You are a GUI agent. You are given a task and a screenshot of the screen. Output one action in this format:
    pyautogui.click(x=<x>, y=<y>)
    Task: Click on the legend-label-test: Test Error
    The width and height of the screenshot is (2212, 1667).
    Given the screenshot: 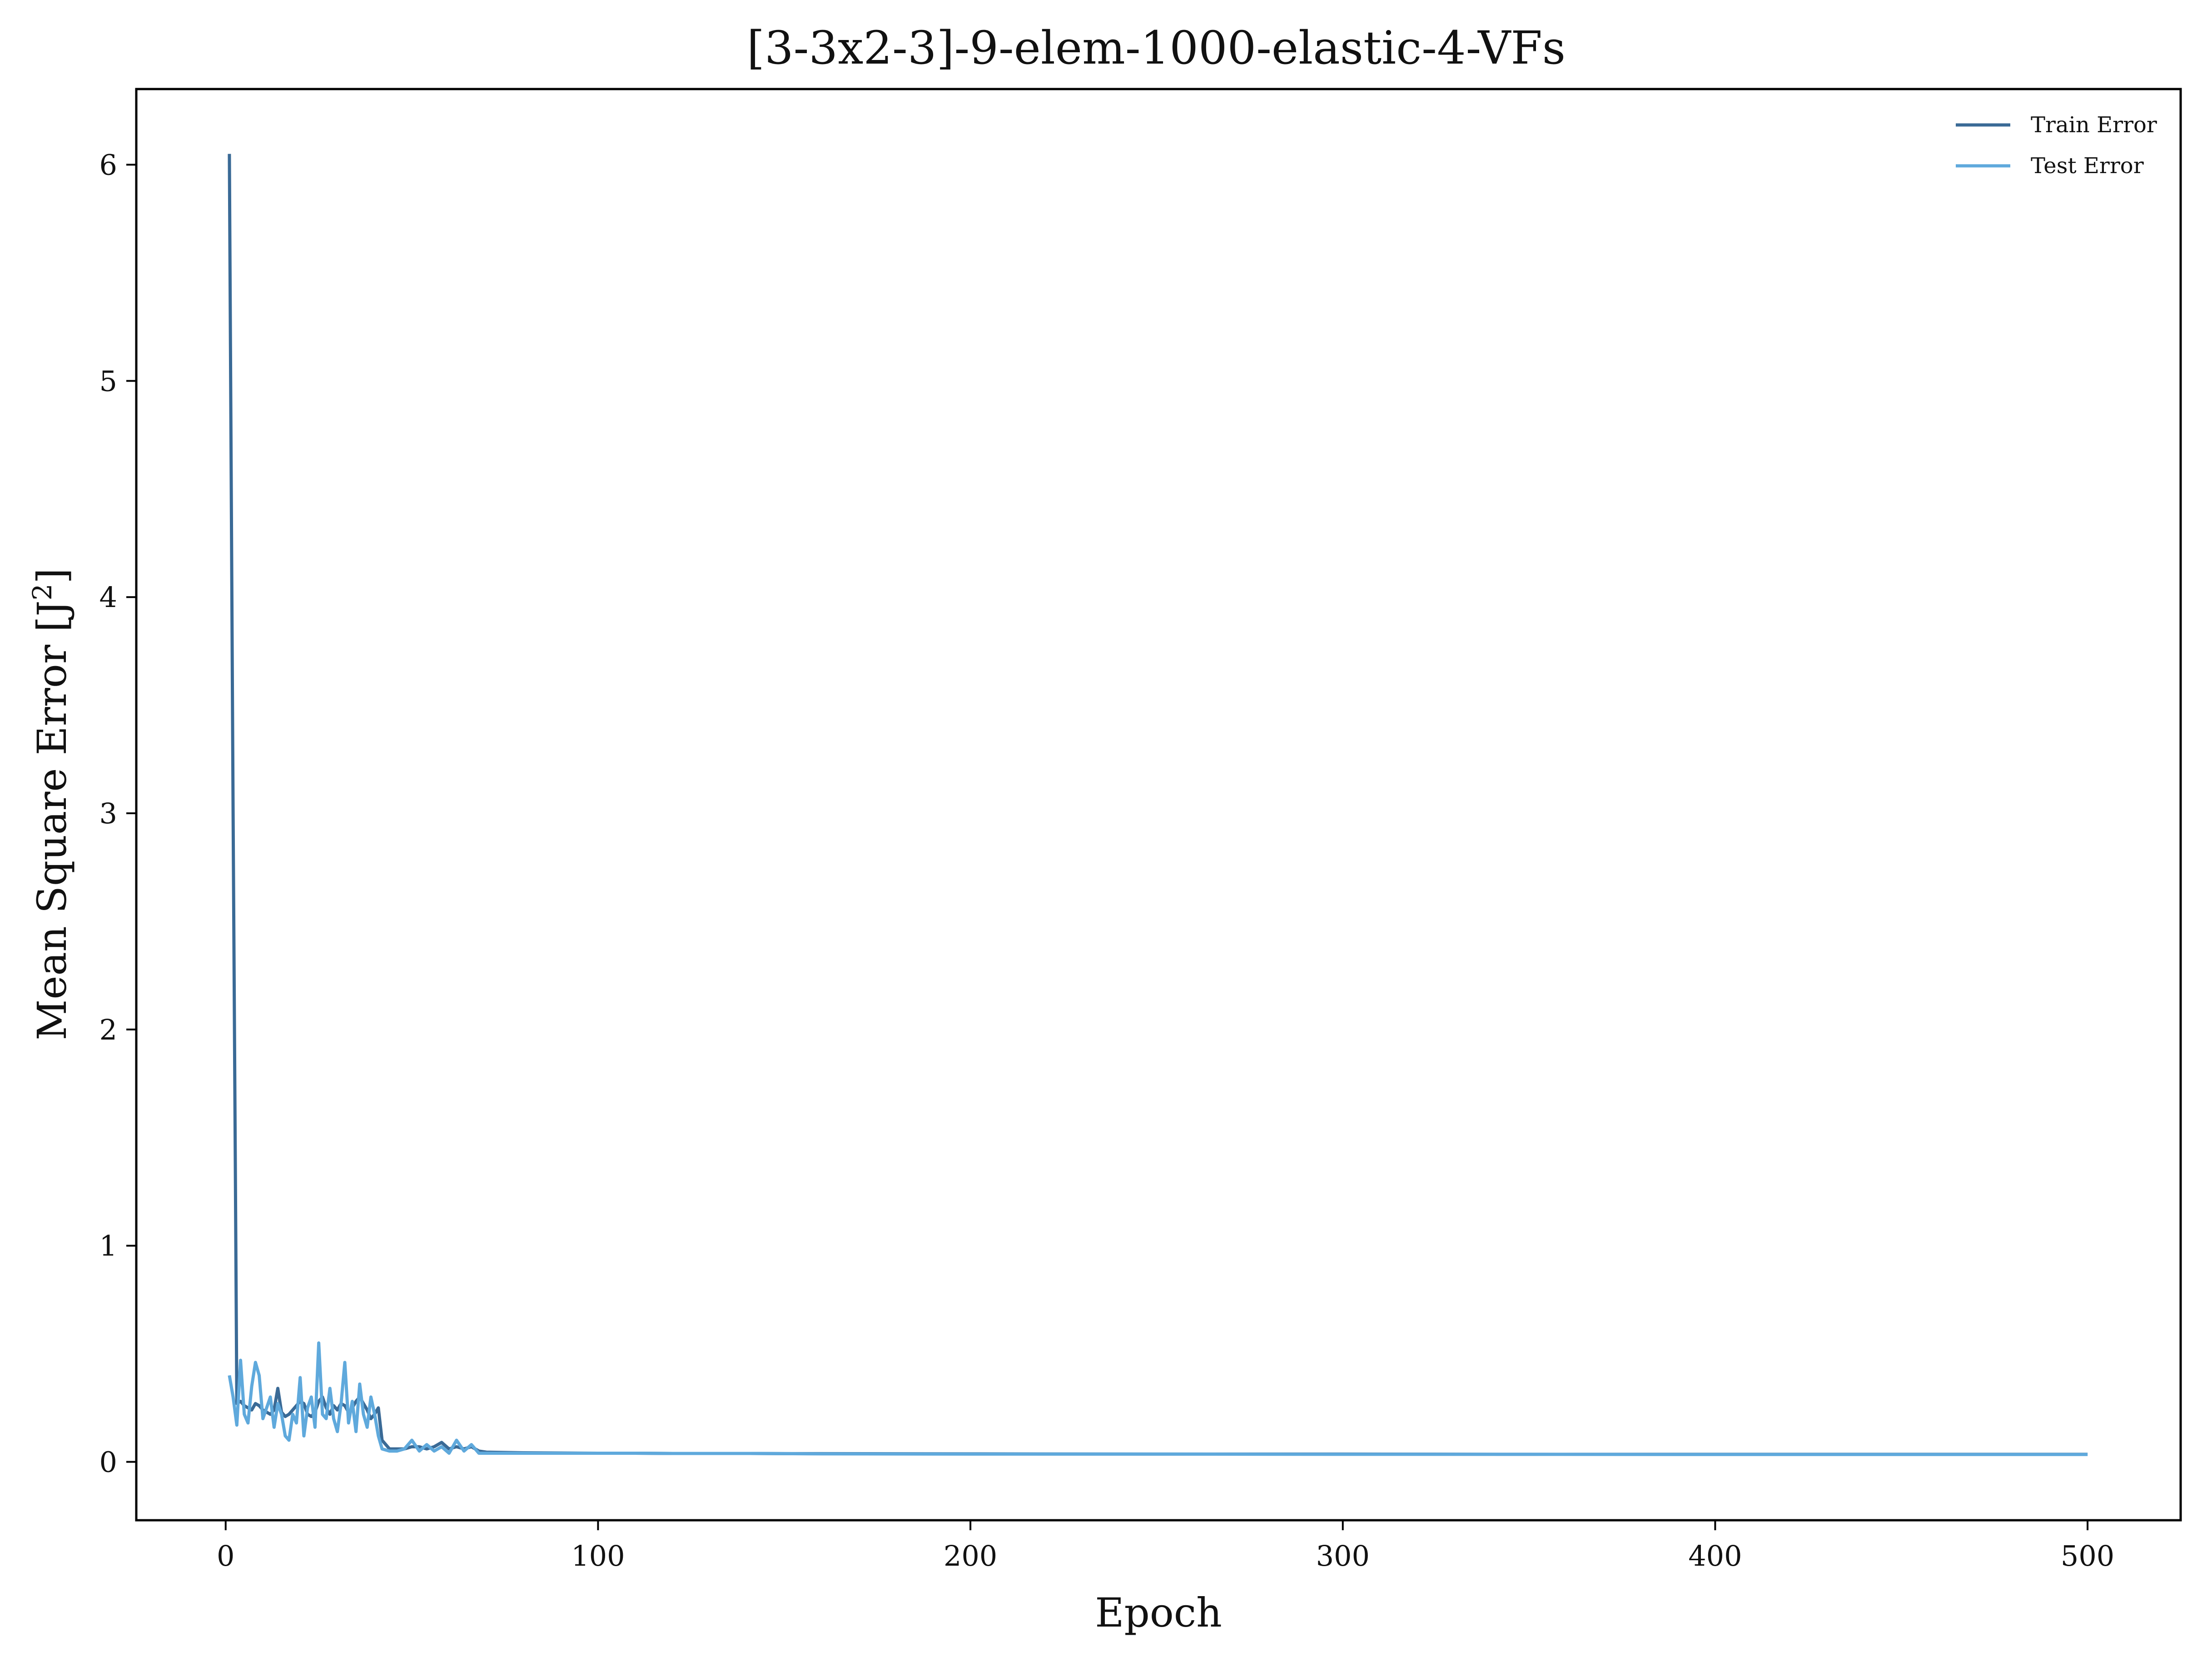 What is the action you would take?
    pyautogui.click(x=2087, y=166)
    